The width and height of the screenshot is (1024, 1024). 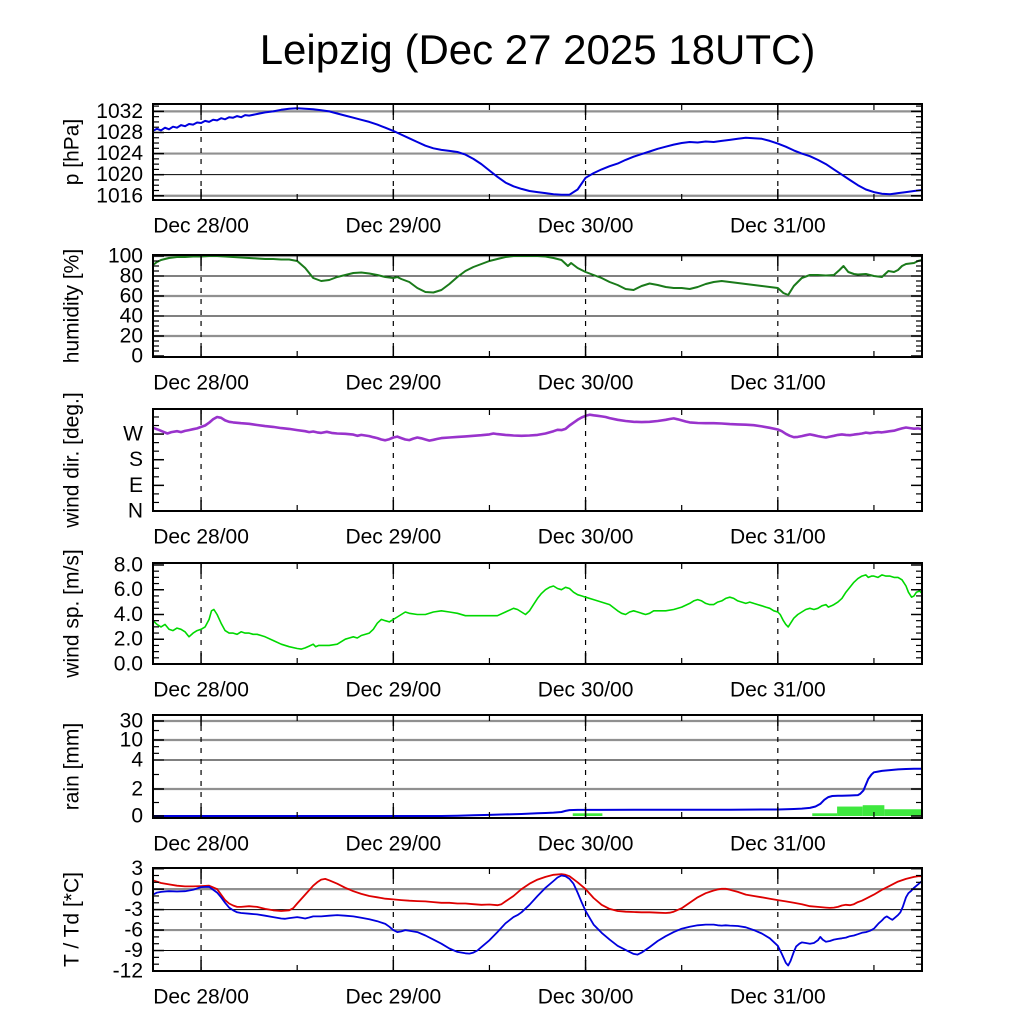 I want to click on ytick-label-humidity: 40, so click(x=131, y=316).